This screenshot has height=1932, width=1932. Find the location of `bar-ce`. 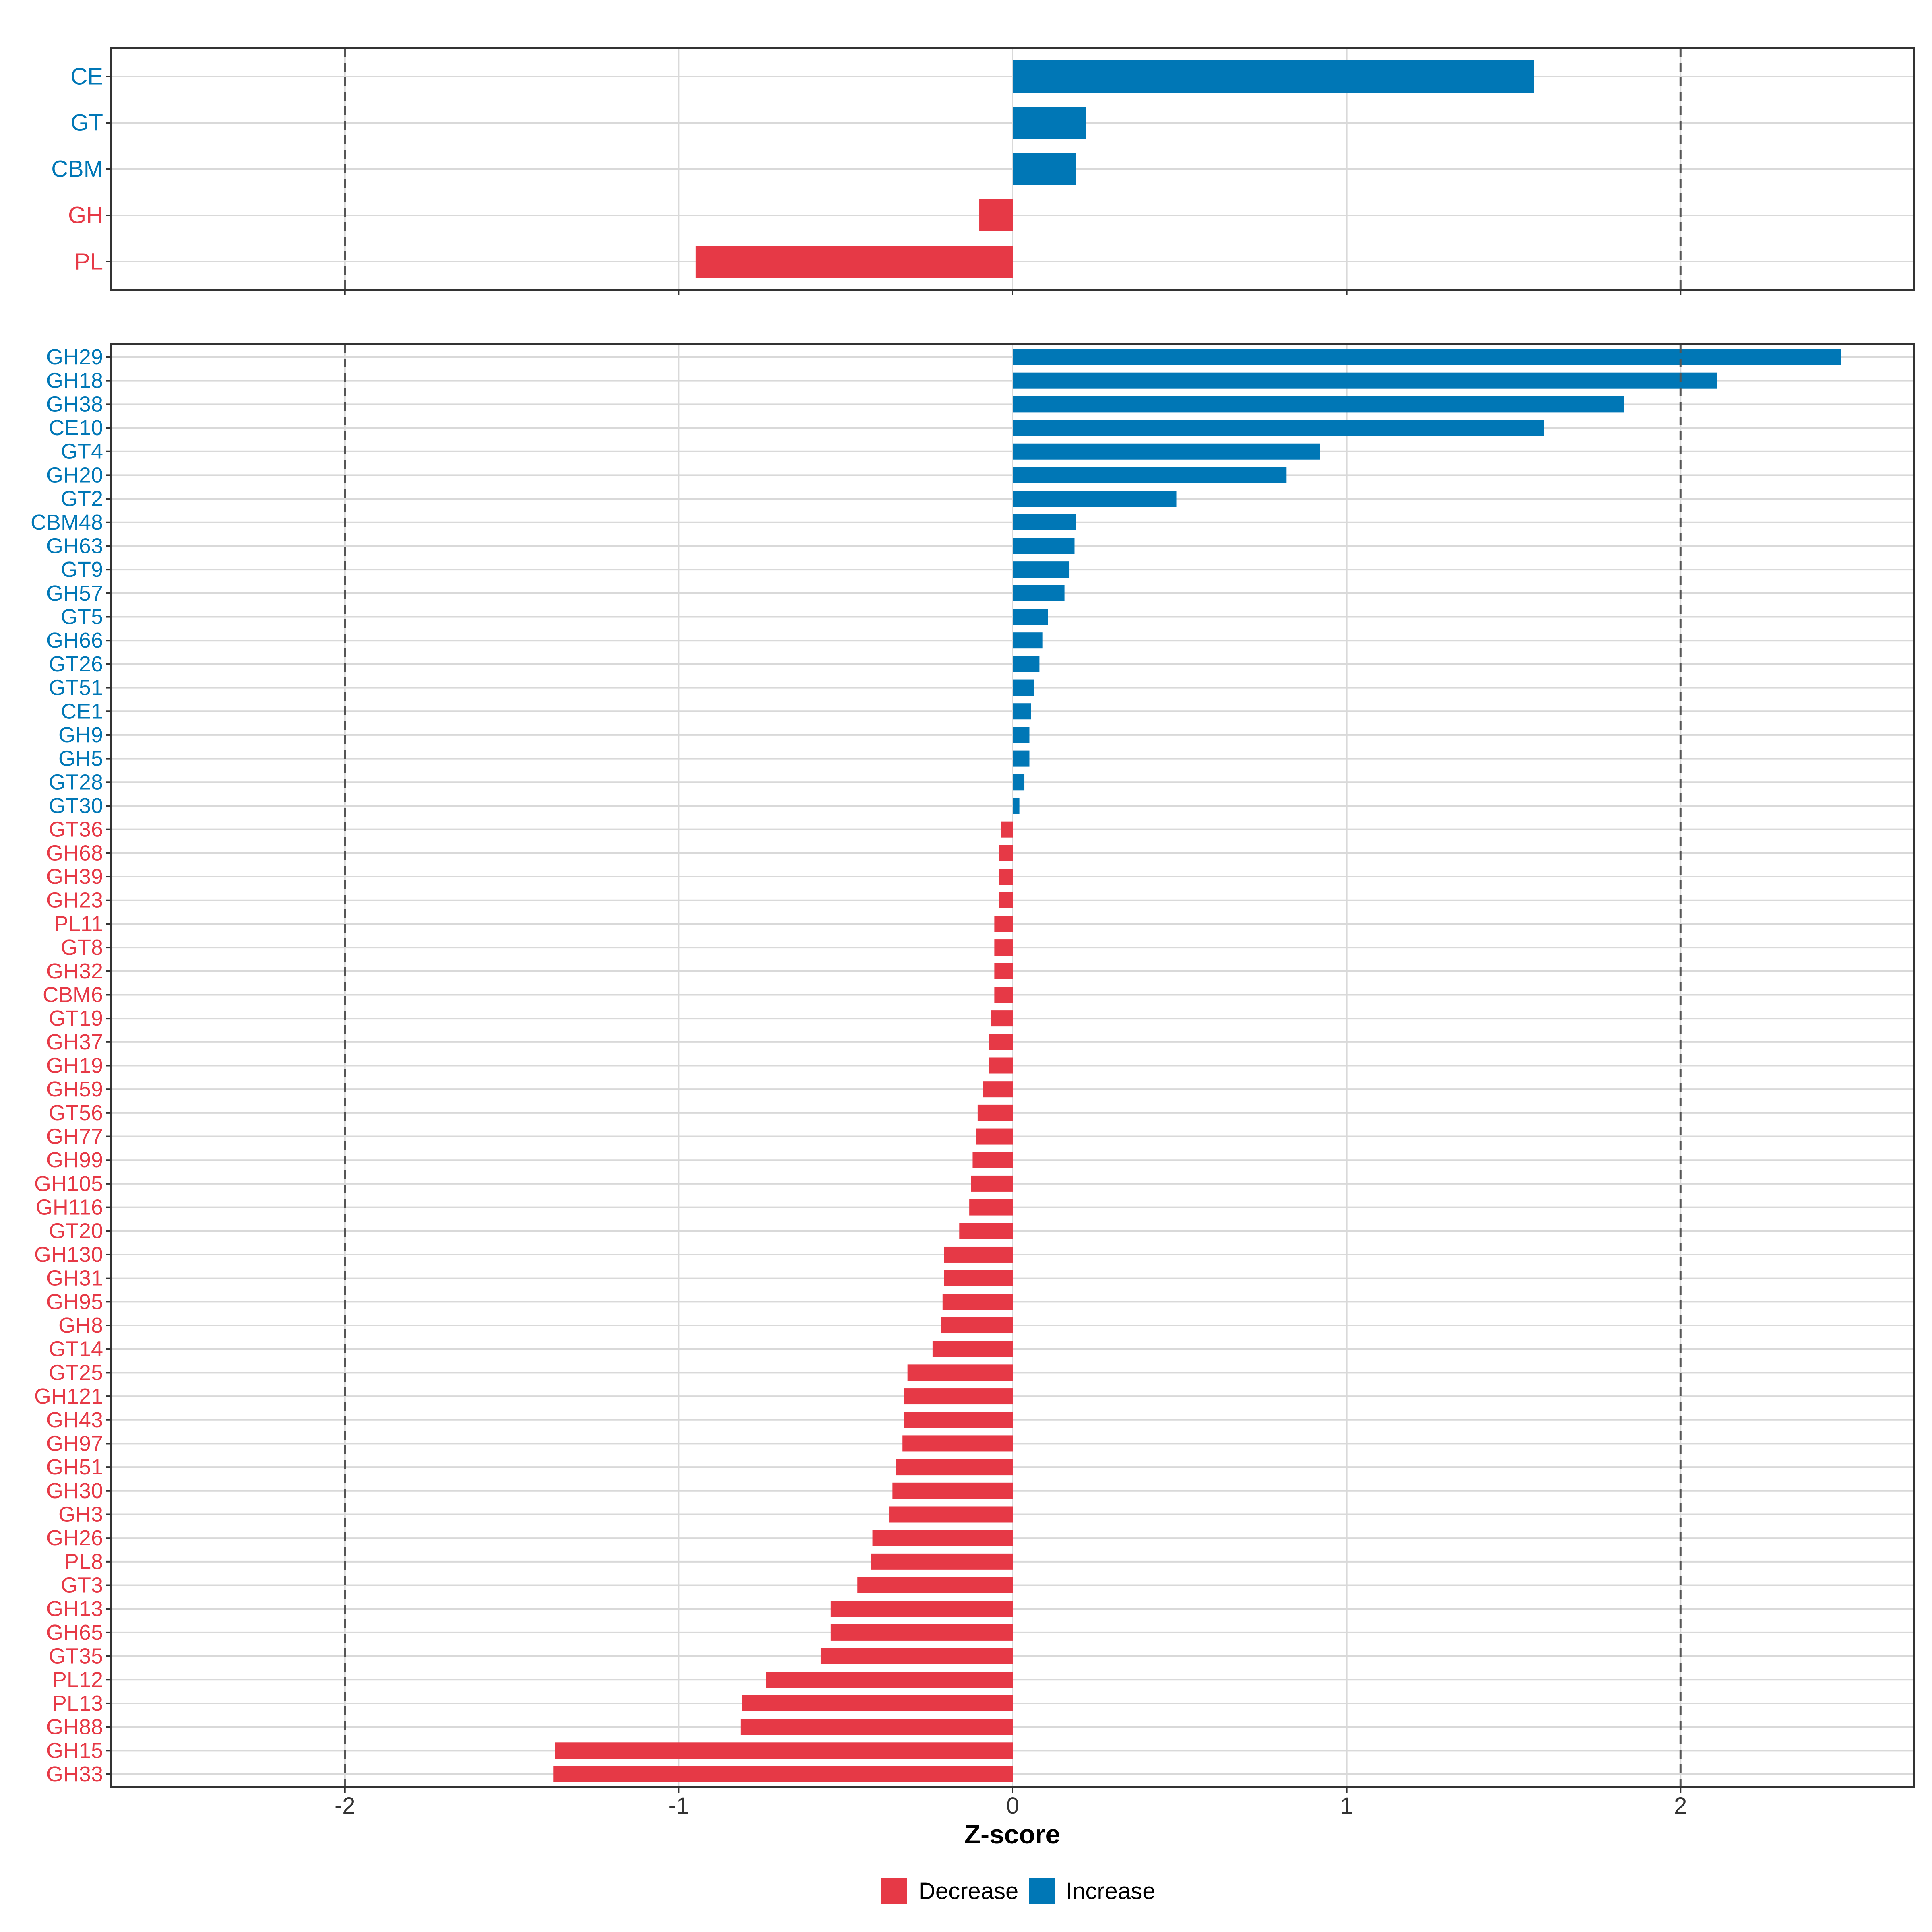

bar-ce is located at coordinates (1273, 76).